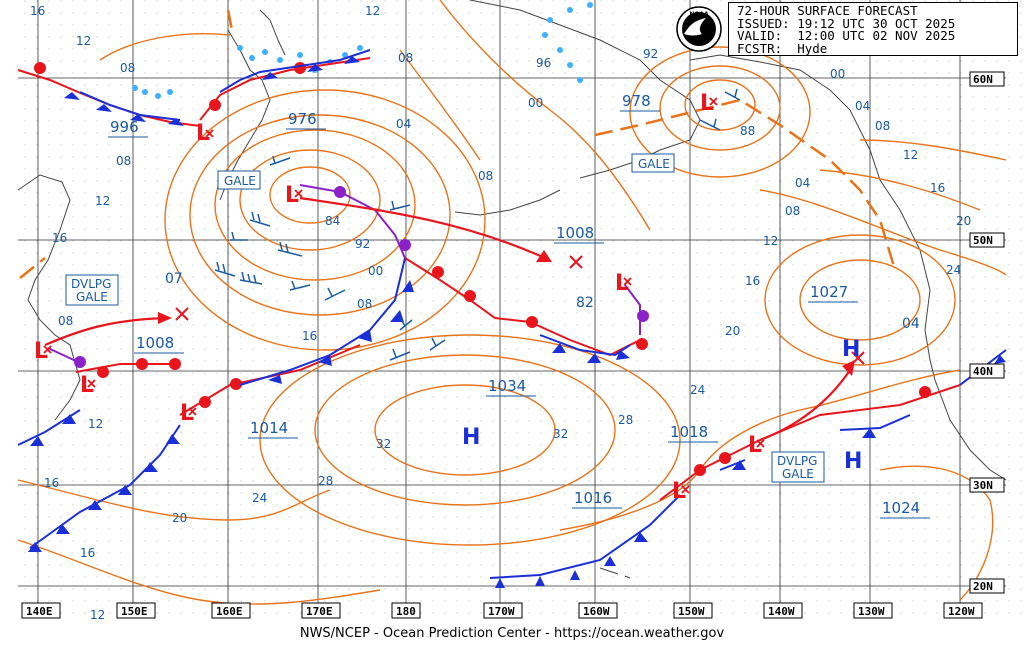 Image resolution: width=1024 pixels, height=652 pixels. Describe the element at coordinates (782, 48) in the screenshot. I see `forecaster: FCSTR: Hyde` at that location.